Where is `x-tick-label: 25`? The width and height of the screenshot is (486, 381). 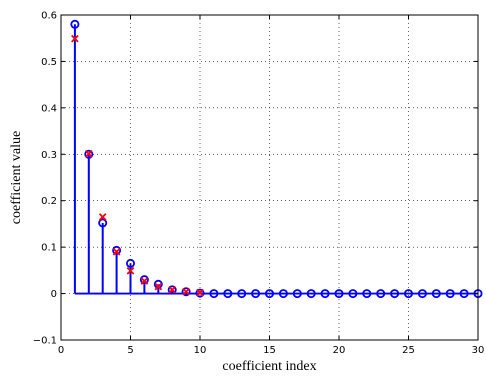 x-tick-label: 25 is located at coordinates (408, 350).